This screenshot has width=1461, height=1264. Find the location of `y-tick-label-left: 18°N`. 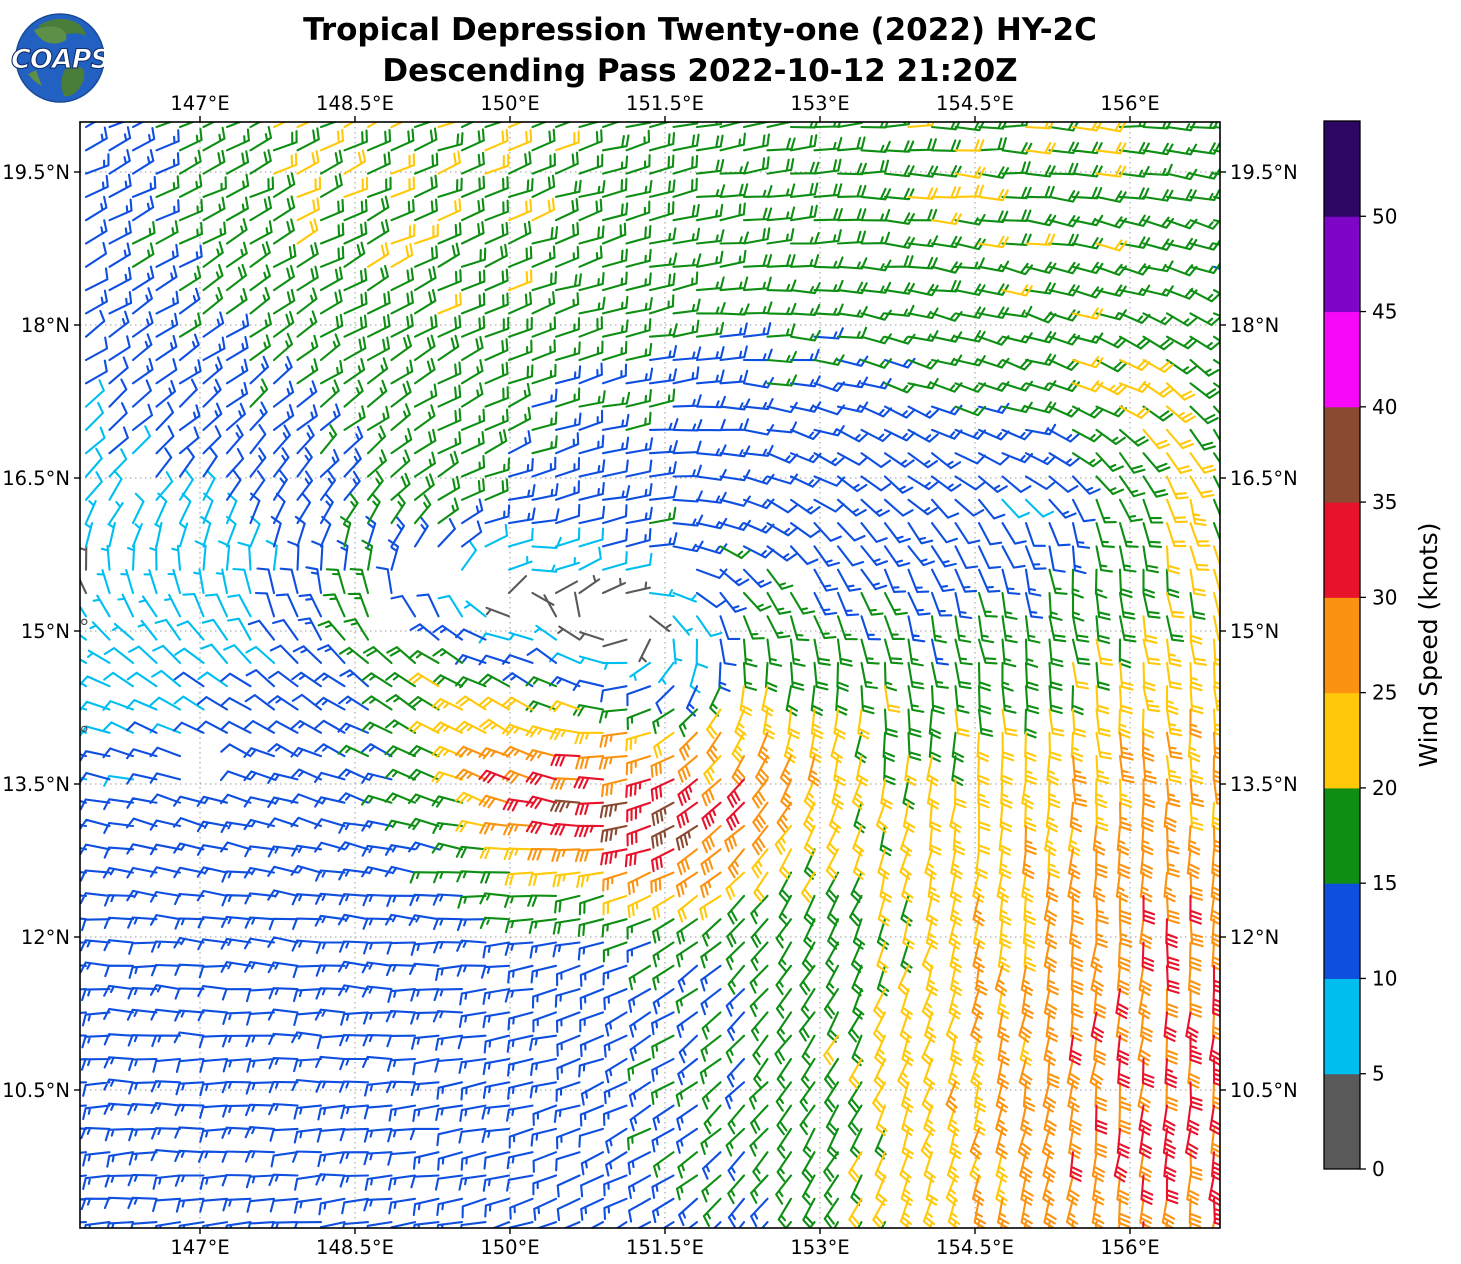

y-tick-label-left: 18°N is located at coordinates (45, 325).